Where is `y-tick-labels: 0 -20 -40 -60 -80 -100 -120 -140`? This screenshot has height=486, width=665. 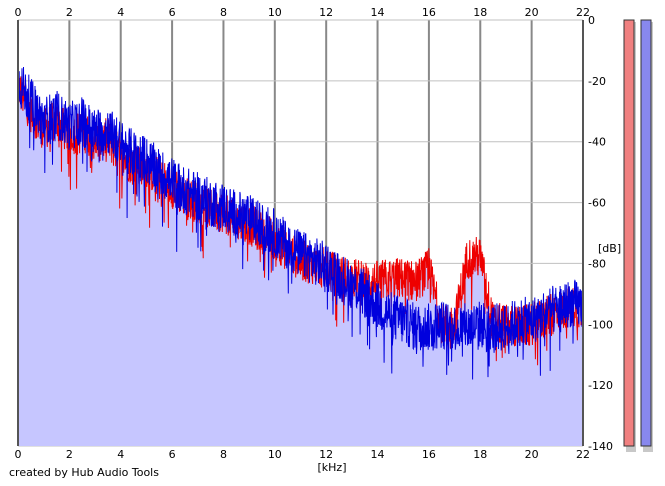 y-tick-labels: 0 -20 -40 -60 -80 -100 -120 -140 is located at coordinates (600, 233).